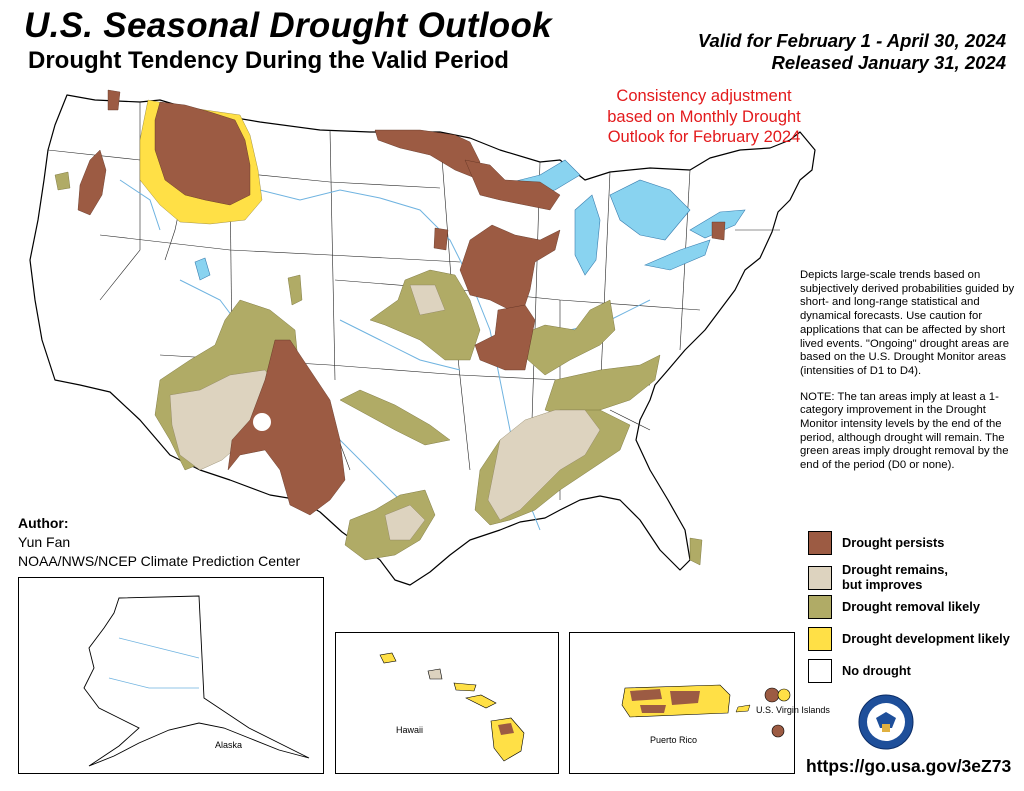 Image resolution: width=1024 pixels, height=791 pixels. I want to click on legend-swatch-persists, so click(820, 543).